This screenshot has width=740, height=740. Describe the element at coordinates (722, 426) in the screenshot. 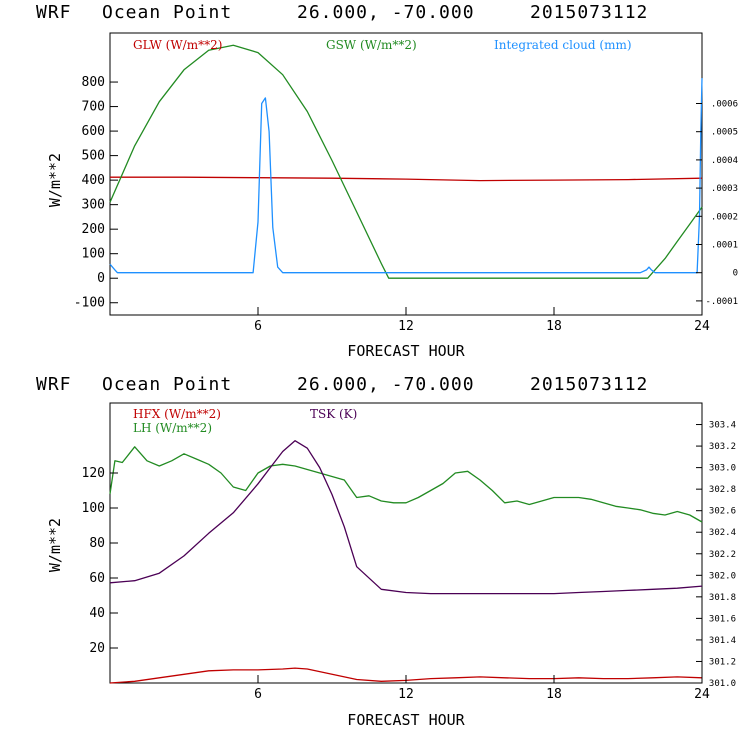

I see `y2-tick-label: 303.4` at that location.